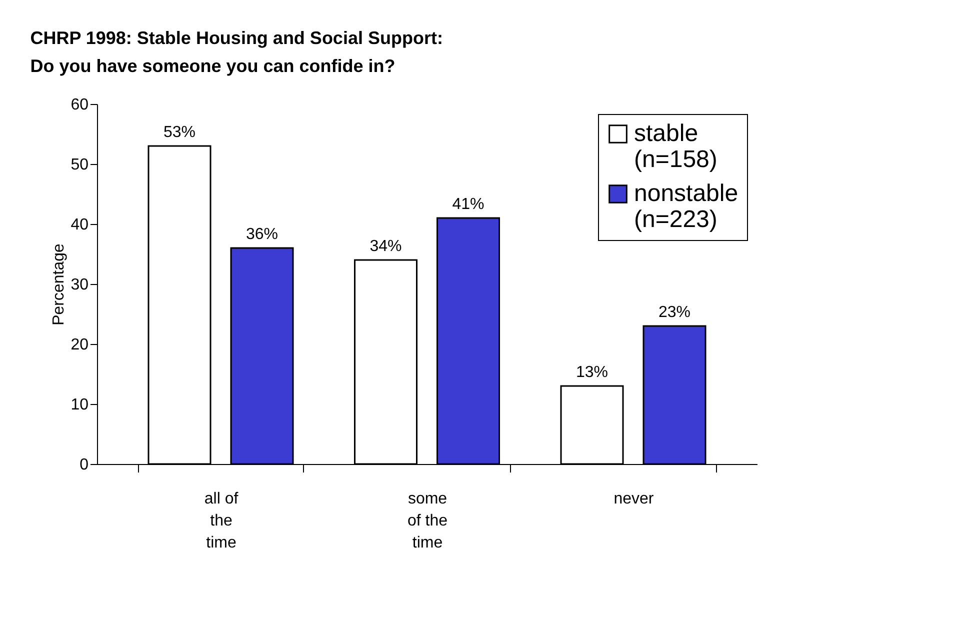 This screenshot has width=960, height=634. What do you see at coordinates (674, 312) in the screenshot?
I see `data-label: 23%` at bounding box center [674, 312].